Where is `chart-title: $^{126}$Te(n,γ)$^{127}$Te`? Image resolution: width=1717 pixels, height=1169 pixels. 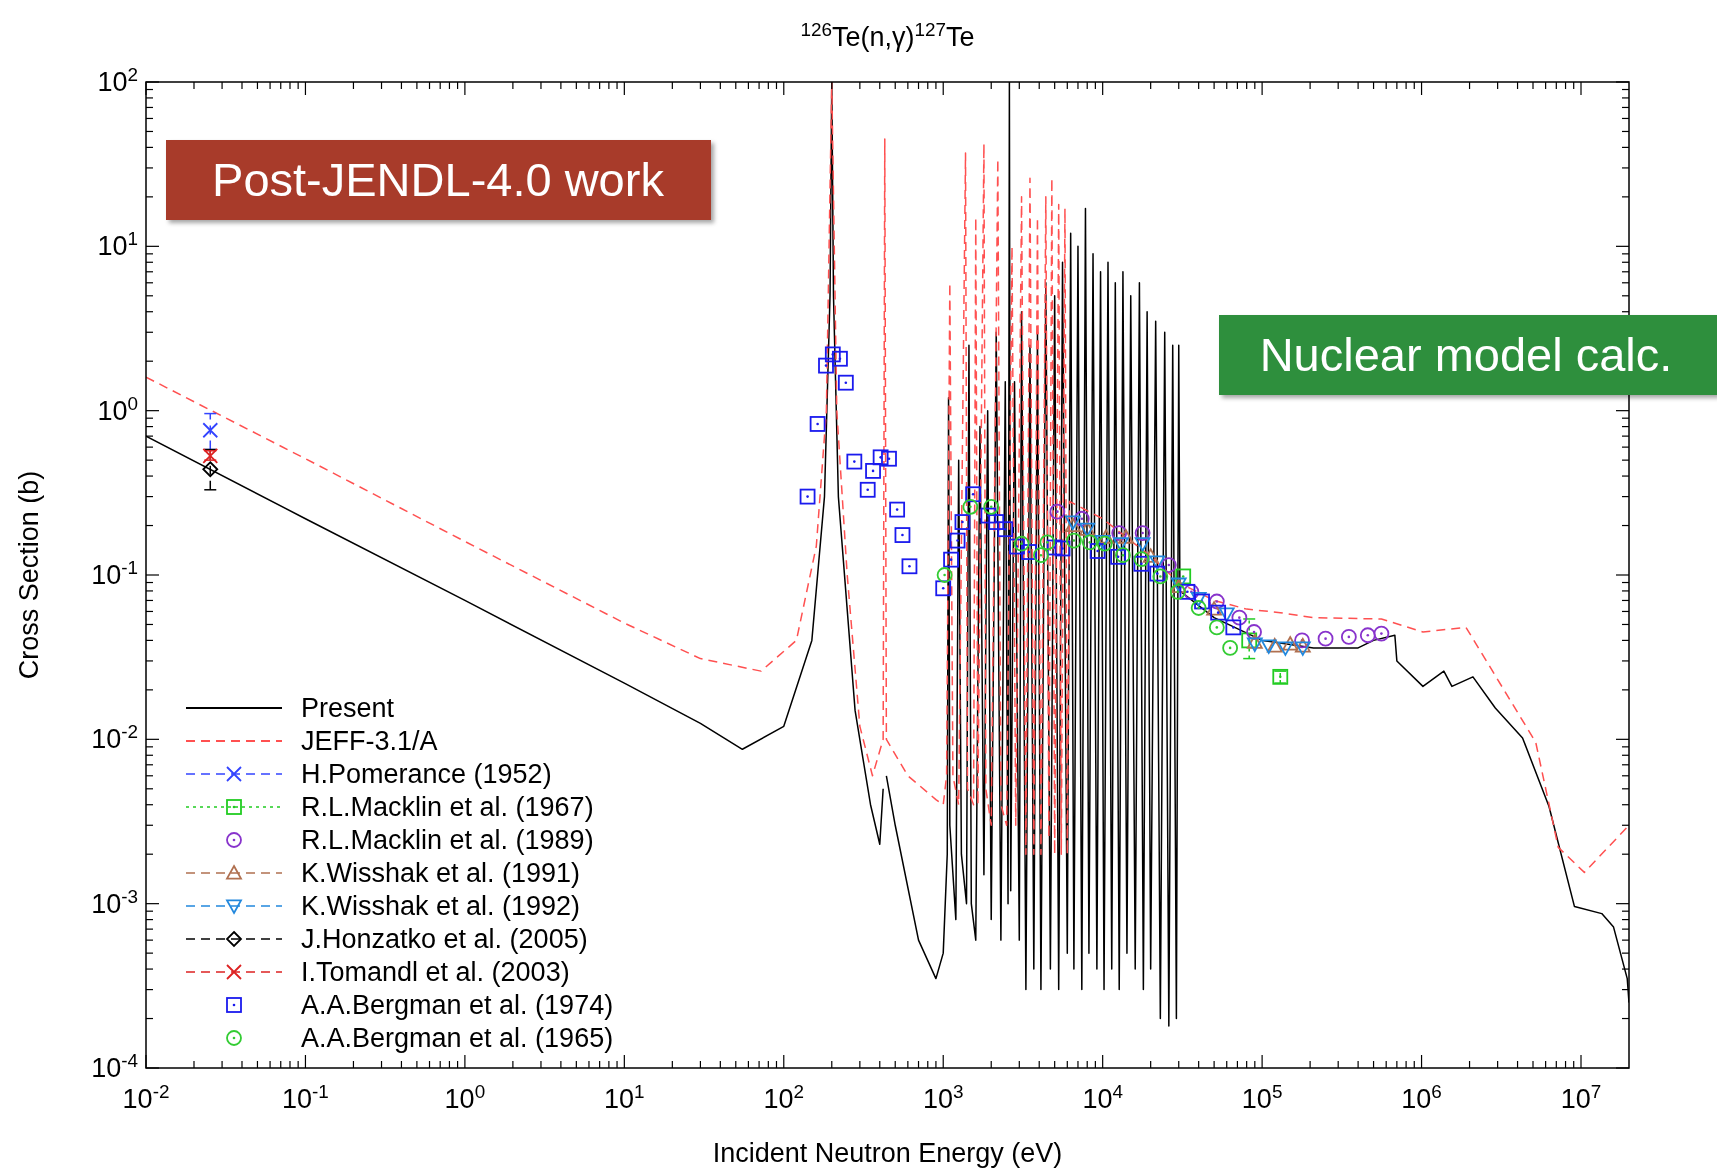
chart-title: $^{126}$Te(n,γ)$^{127}$Te is located at coordinates (887, 35).